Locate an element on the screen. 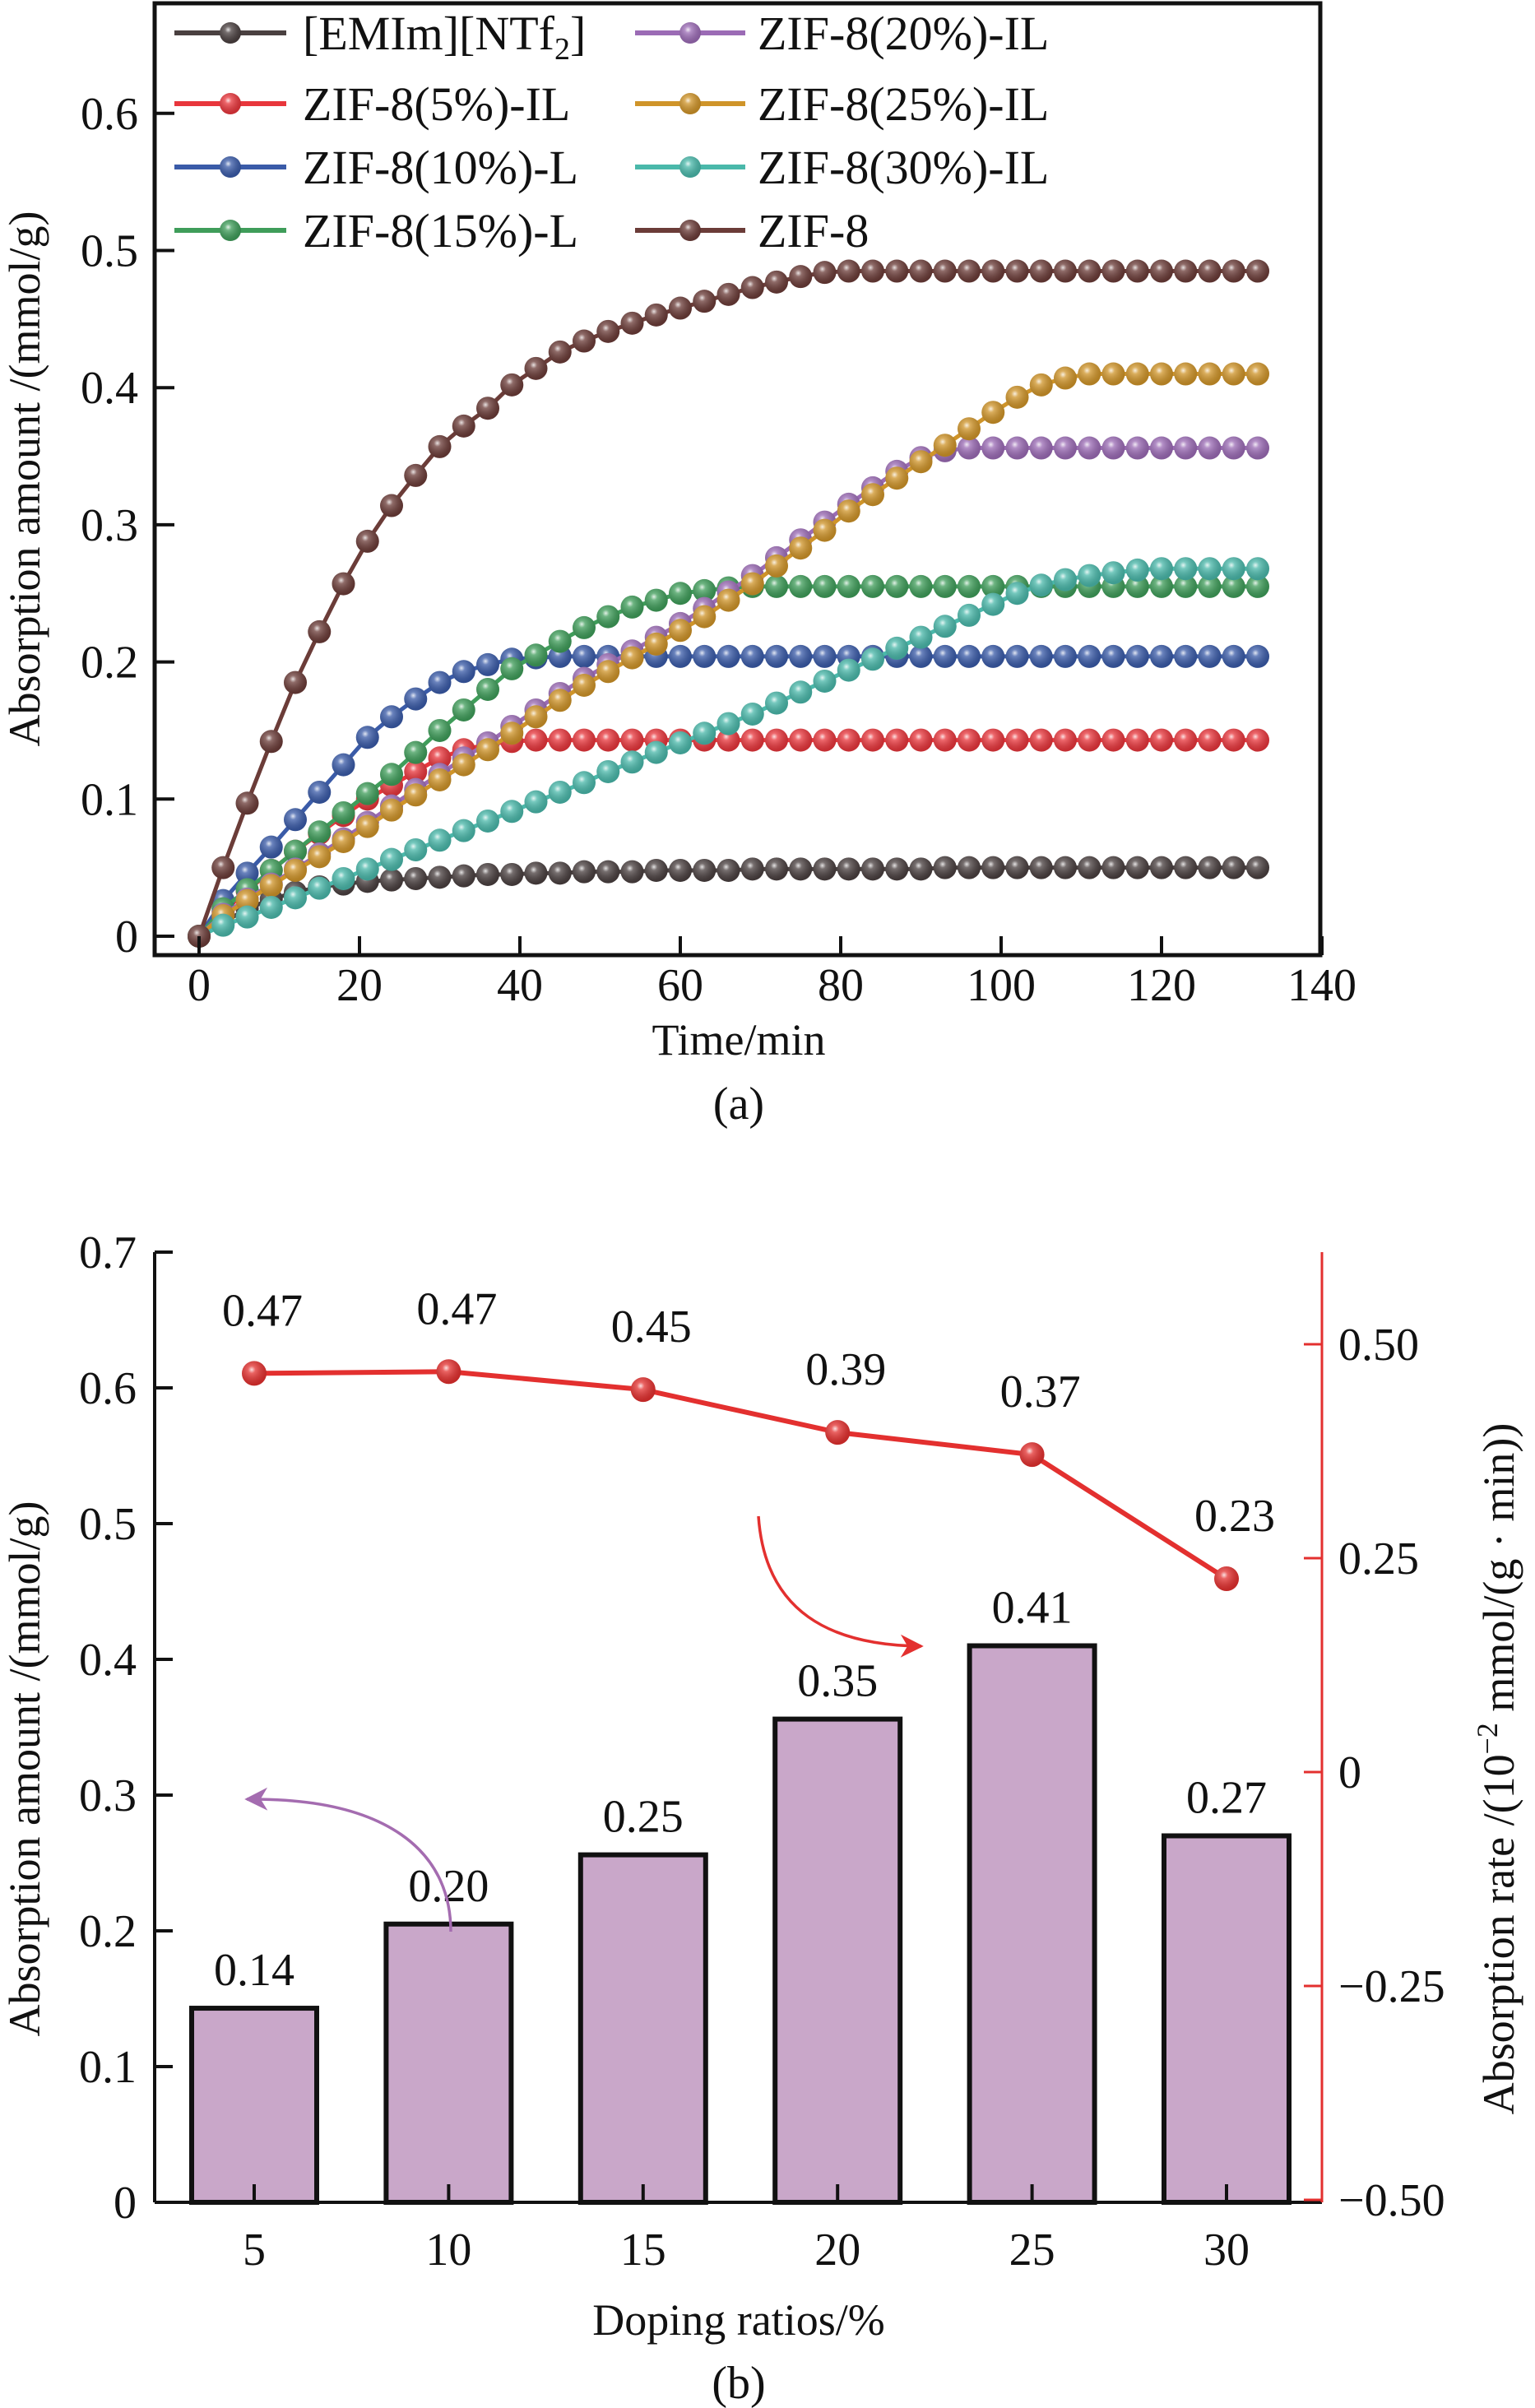 The height and width of the screenshot is (2408, 1535). chart-b-x-axis-title: Doping ratios/% is located at coordinates (738, 2320).